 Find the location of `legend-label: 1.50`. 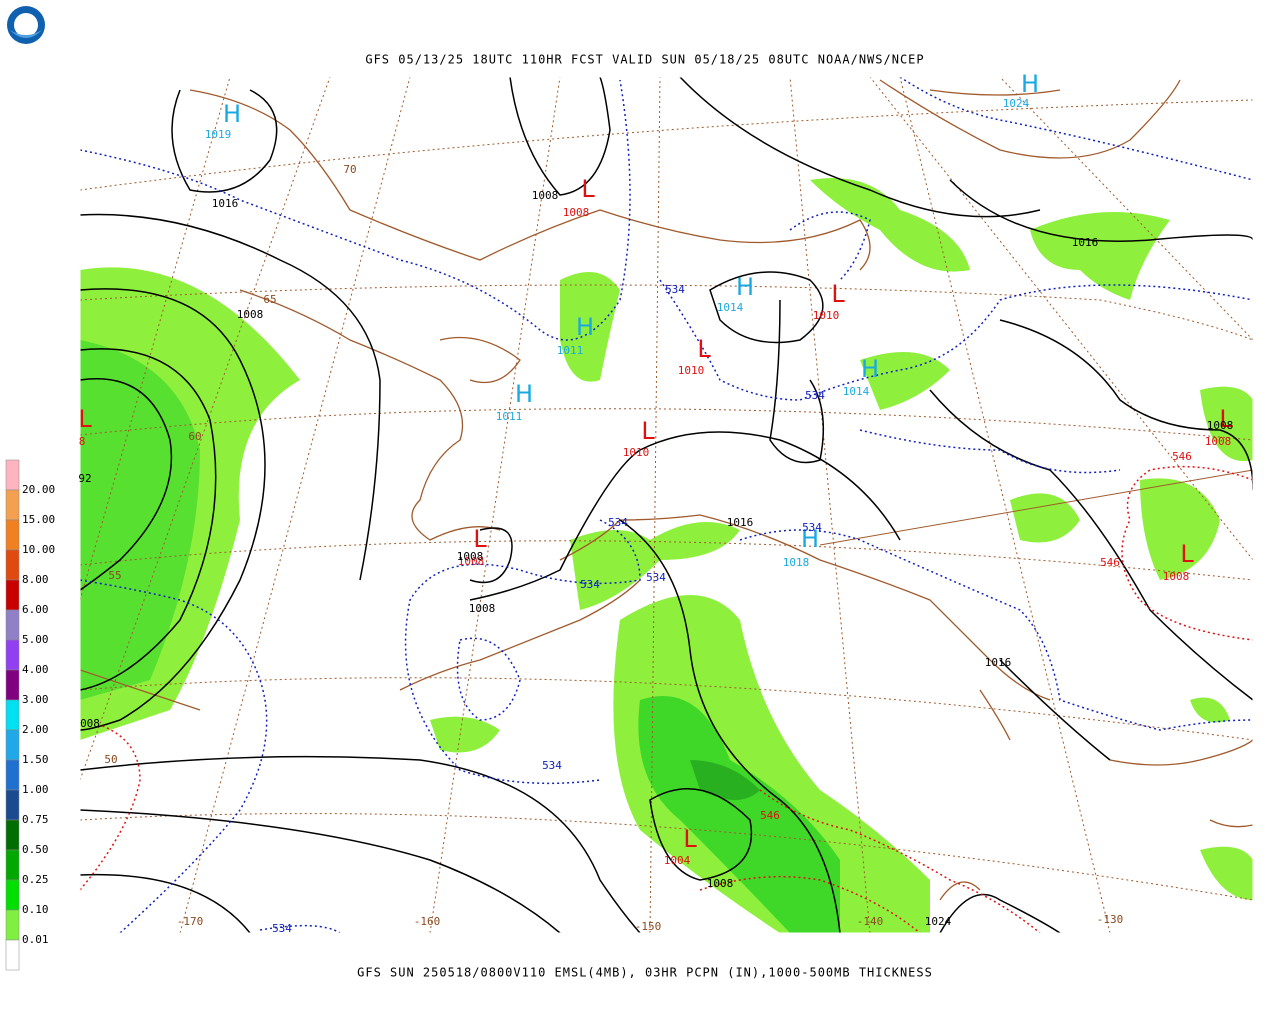

legend-label: 1.50 is located at coordinates (35, 759).